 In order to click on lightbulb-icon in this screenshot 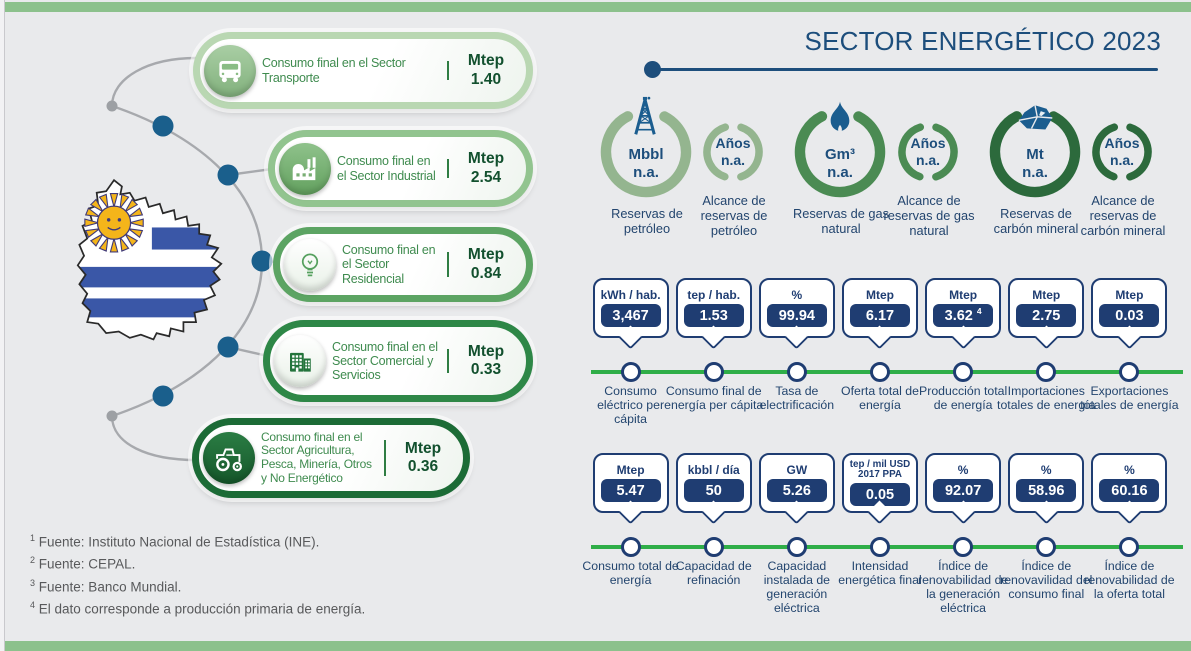, I will do `click(310, 264)`.